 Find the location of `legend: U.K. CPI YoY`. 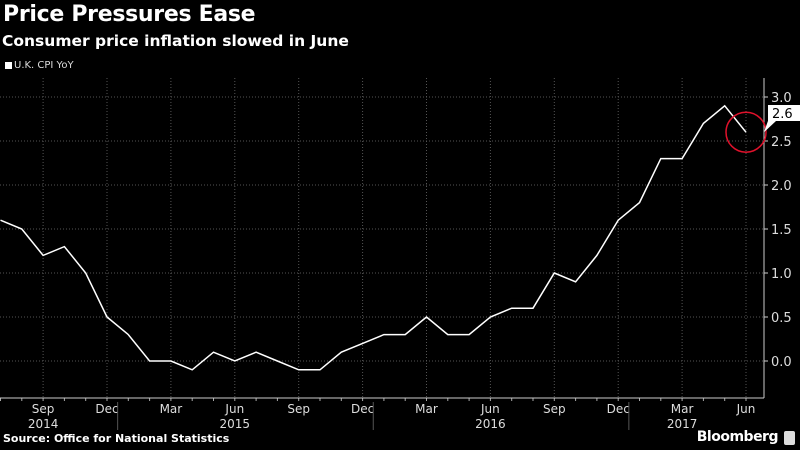

legend: U.K. CPI YoY is located at coordinates (39, 65).